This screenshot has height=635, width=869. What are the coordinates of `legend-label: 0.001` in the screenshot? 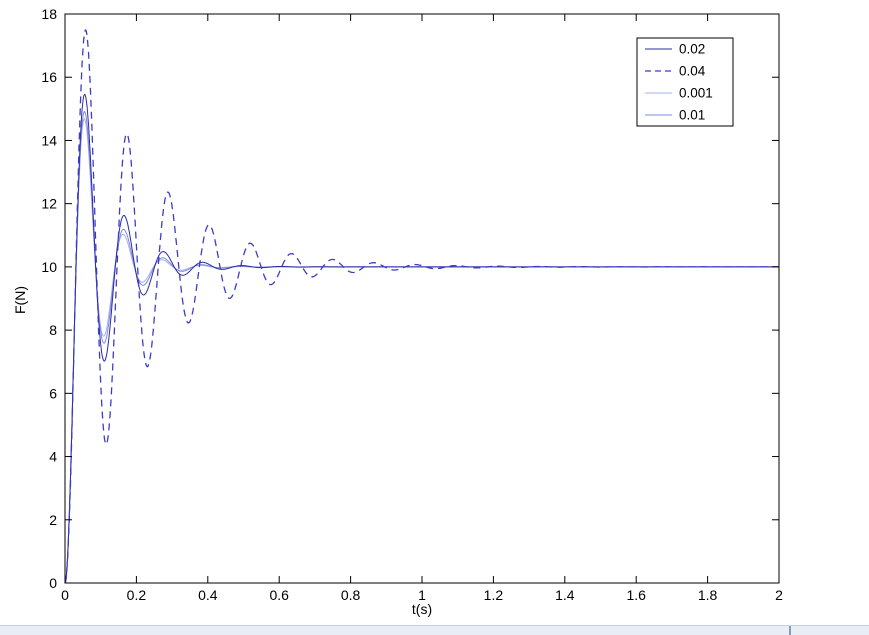 It's located at (696, 93).